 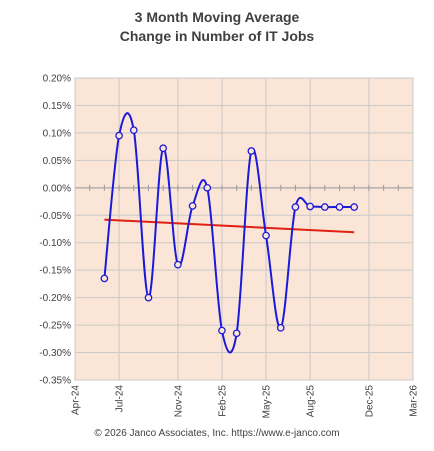 I want to click on y-tick-label: -0.30%, so click(x=55, y=353).